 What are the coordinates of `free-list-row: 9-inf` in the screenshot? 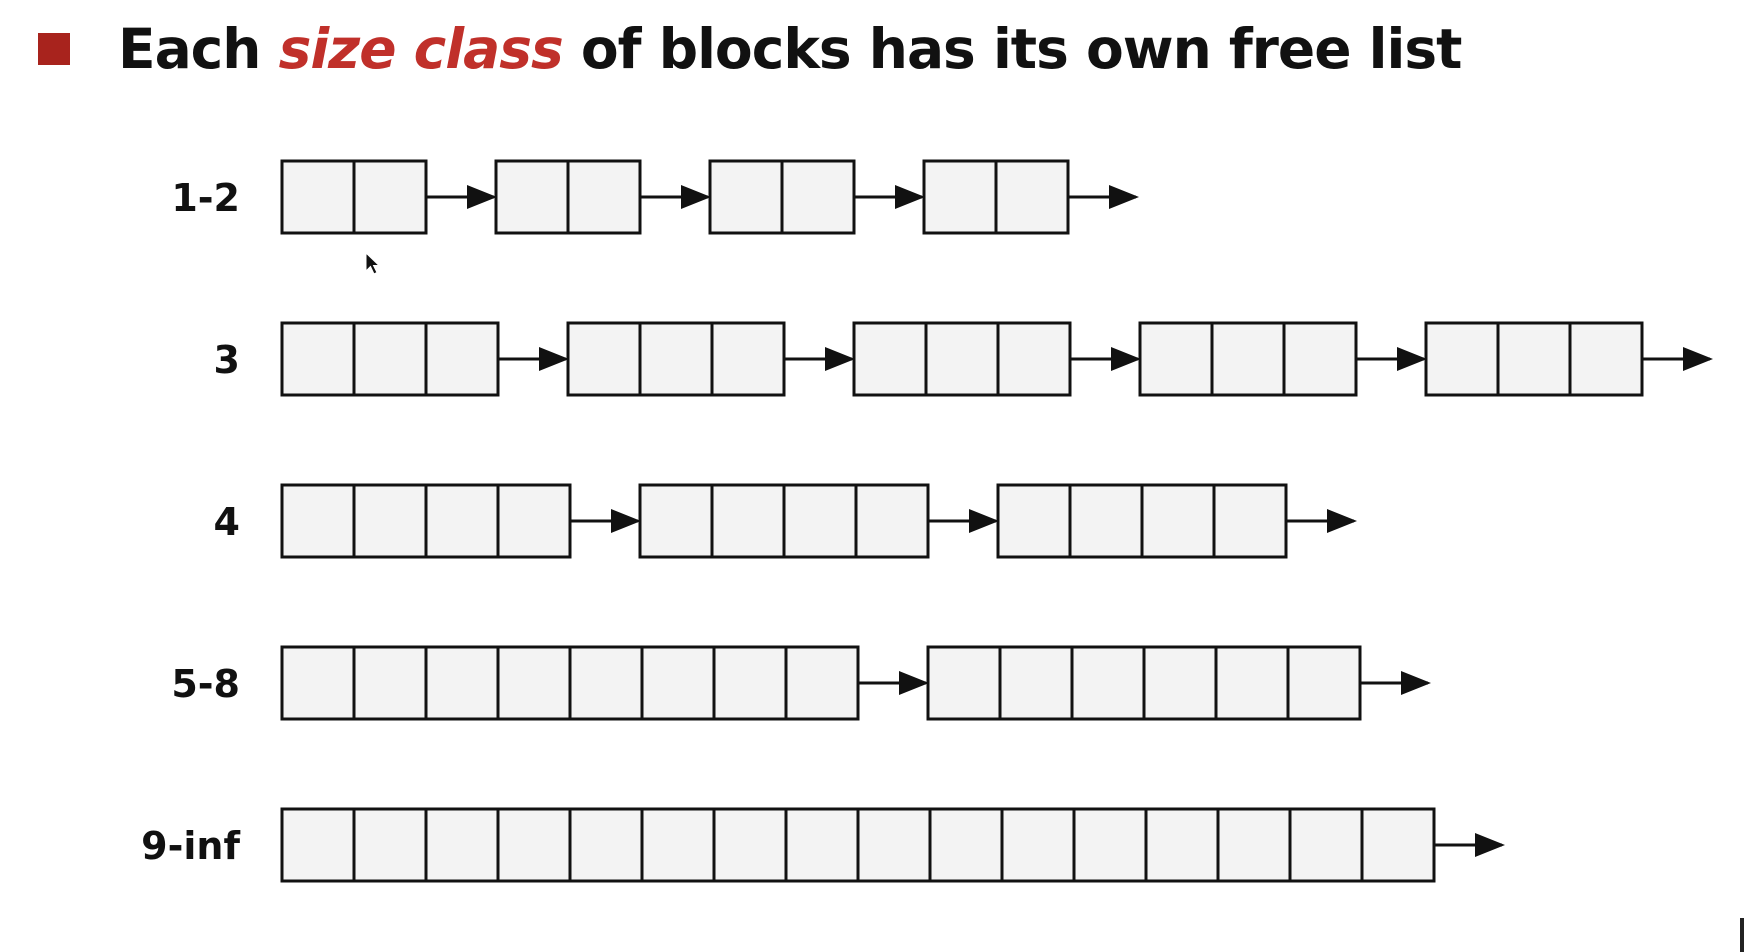 It's located at (823, 845).